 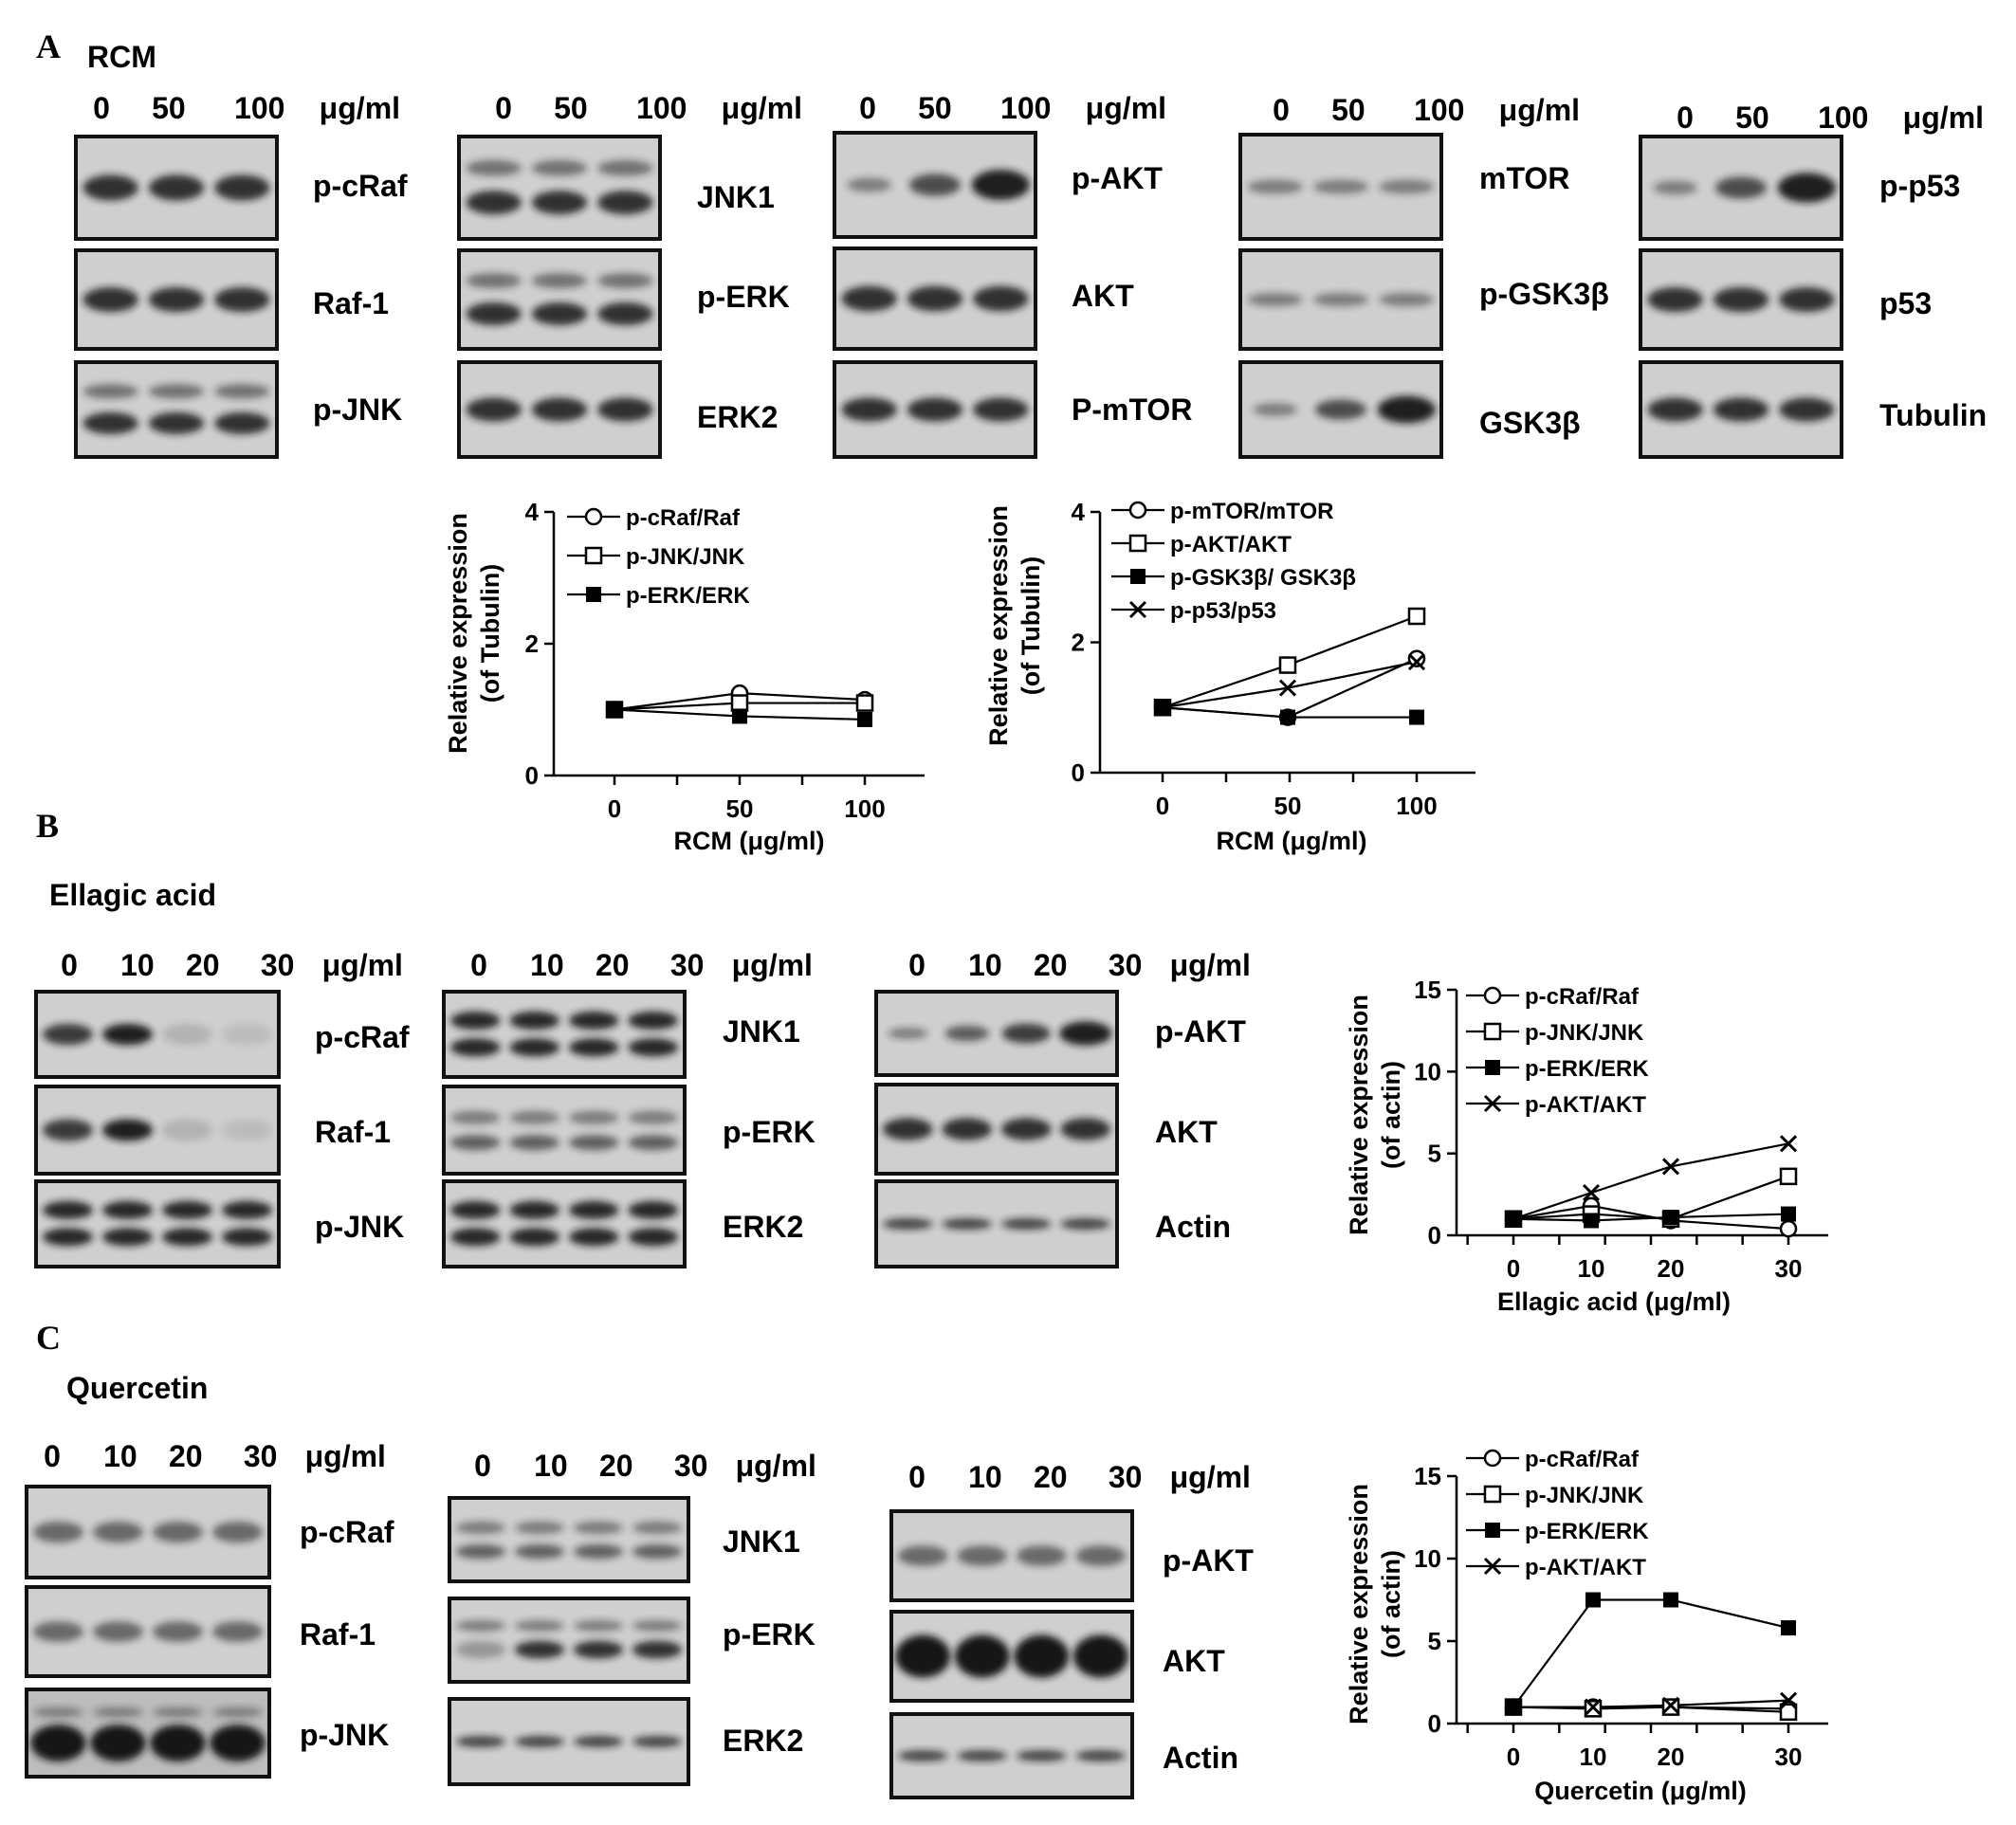 What do you see at coordinates (1292, 841) in the screenshot?
I see `x-axis-label: RCM (μg/ml)` at bounding box center [1292, 841].